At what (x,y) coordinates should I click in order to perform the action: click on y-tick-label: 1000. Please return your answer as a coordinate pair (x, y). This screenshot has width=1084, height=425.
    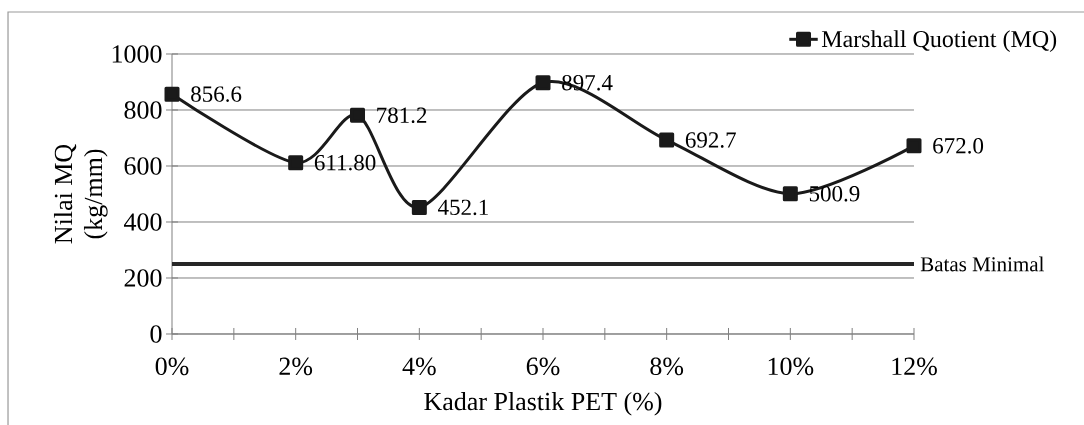
    Looking at the image, I should click on (137, 54).